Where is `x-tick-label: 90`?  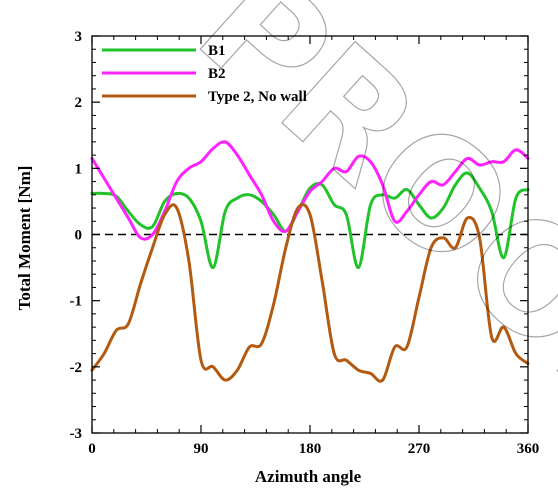
x-tick-label: 90 is located at coordinates (201, 449).